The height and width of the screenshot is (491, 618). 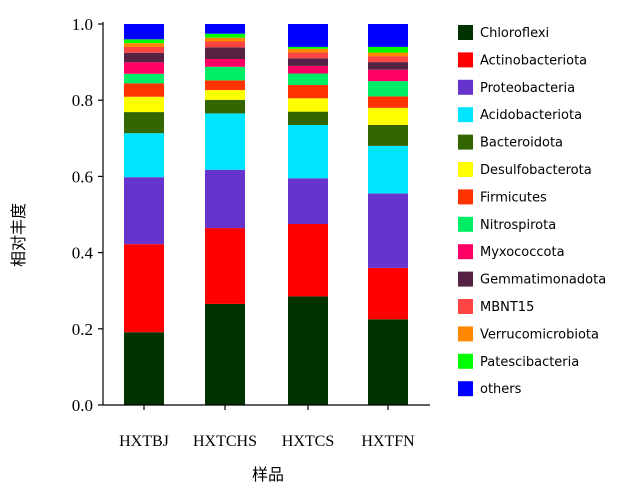 I want to click on bar-hxtchs-proteobacteria, so click(x=225, y=199).